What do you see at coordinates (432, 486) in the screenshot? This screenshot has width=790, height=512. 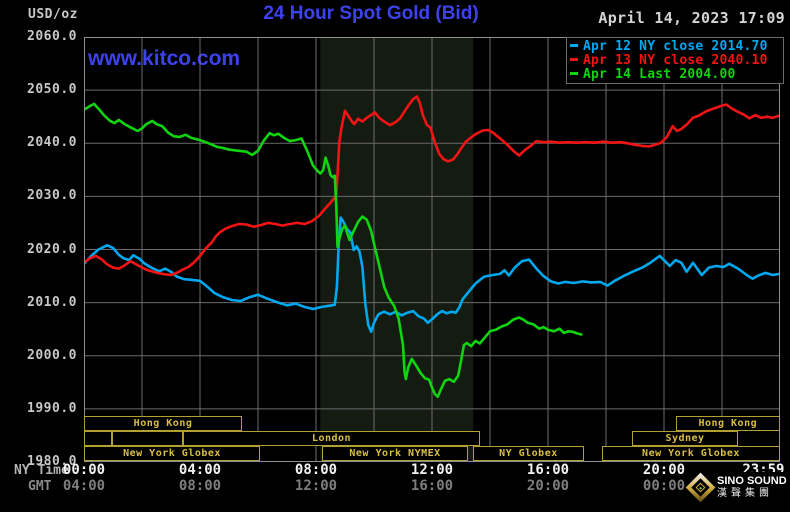 I see `x-tick-gmt-16:00: 16:00` at bounding box center [432, 486].